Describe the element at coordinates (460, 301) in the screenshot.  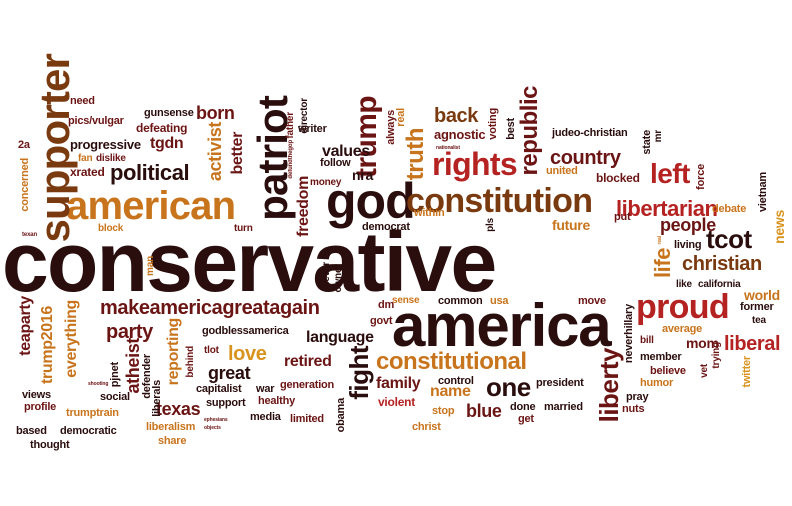
I see `word-common: common` at that location.